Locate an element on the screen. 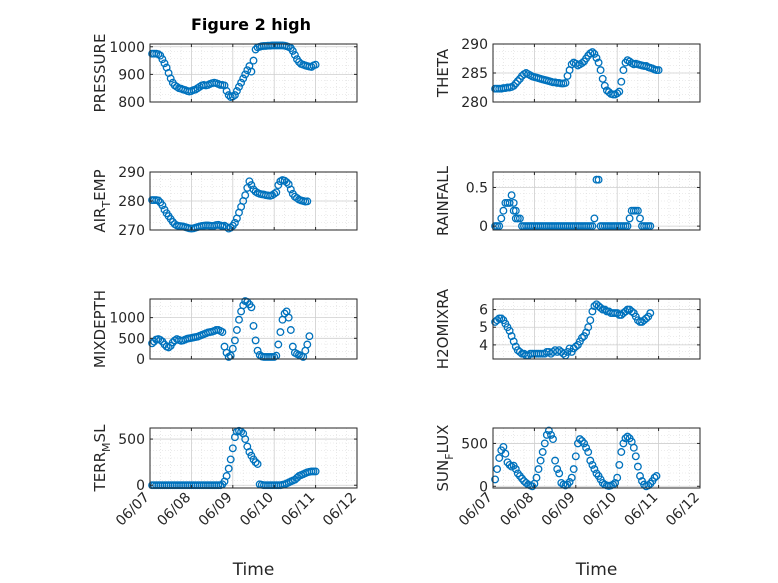 The image size is (778, 583). y-tick-label: 6 is located at coordinates (483, 311).